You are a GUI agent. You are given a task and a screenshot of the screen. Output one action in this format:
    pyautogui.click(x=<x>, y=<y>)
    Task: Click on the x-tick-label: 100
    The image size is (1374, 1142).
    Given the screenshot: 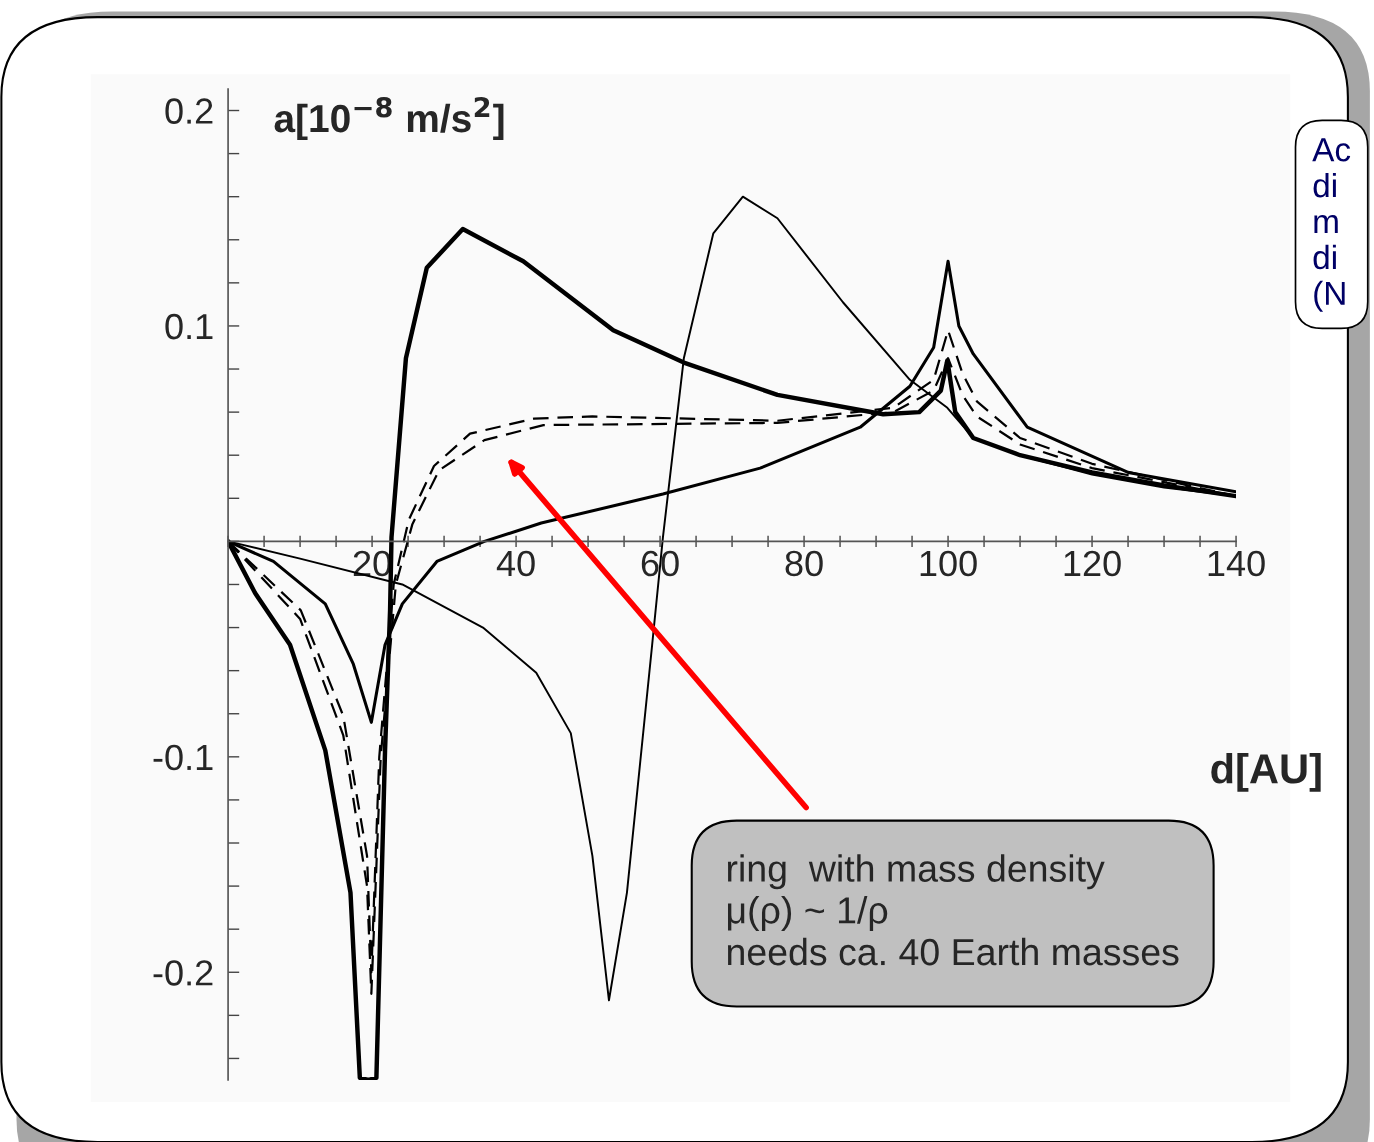 What is the action you would take?
    pyautogui.click(x=948, y=563)
    